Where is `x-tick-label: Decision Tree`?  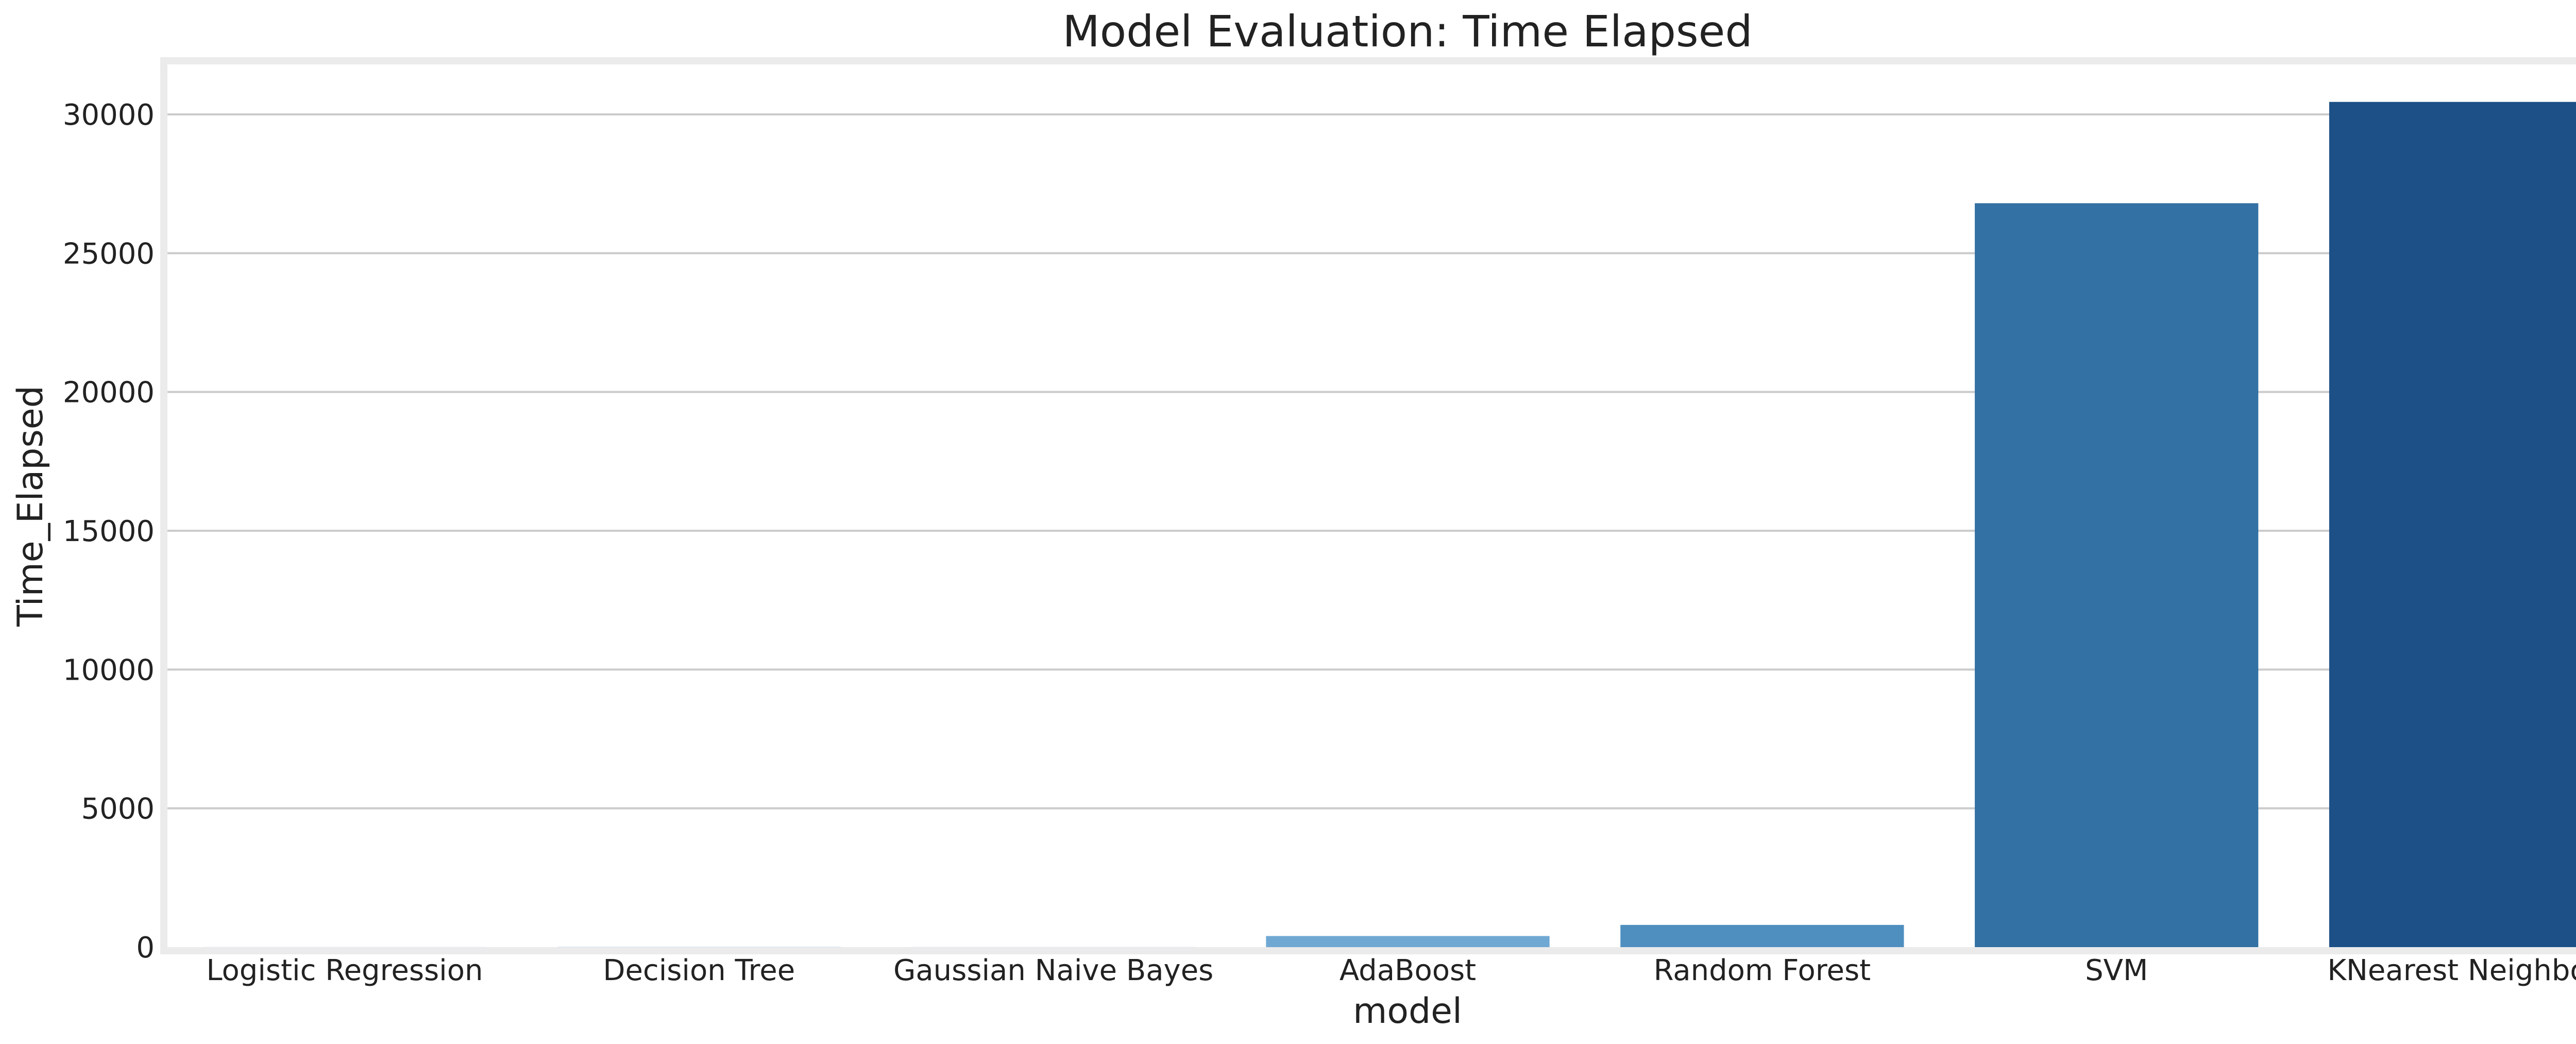
x-tick-label: Decision Tree is located at coordinates (699, 970).